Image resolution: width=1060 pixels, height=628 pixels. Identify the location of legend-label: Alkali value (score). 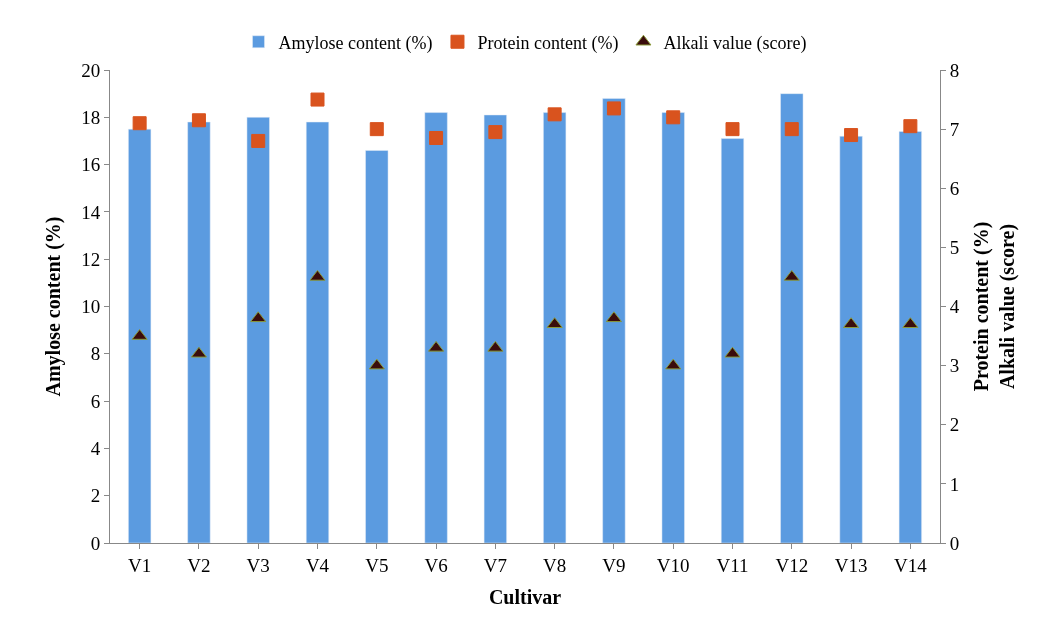
(735, 43).